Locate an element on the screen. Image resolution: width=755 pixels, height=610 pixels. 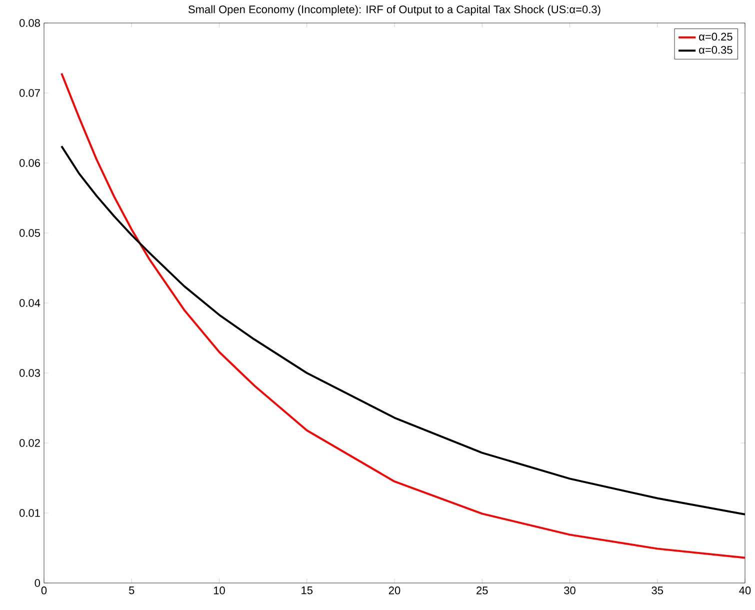
x-tick-label: 25 is located at coordinates (482, 590).